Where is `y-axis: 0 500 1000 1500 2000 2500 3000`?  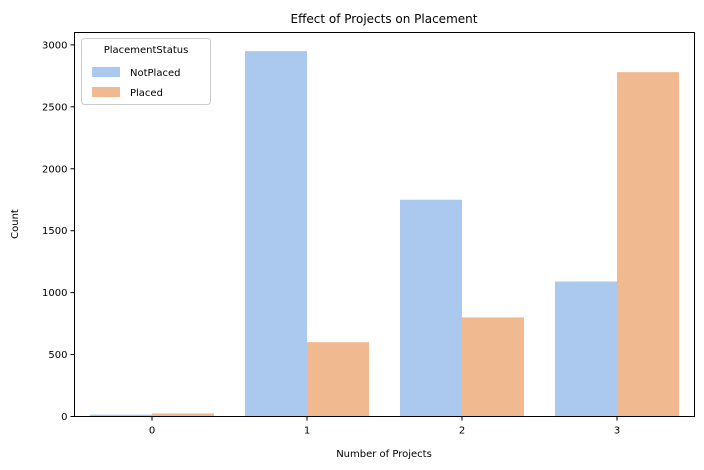 y-axis: 0 500 1000 1500 2000 2500 3000 is located at coordinates (58, 231).